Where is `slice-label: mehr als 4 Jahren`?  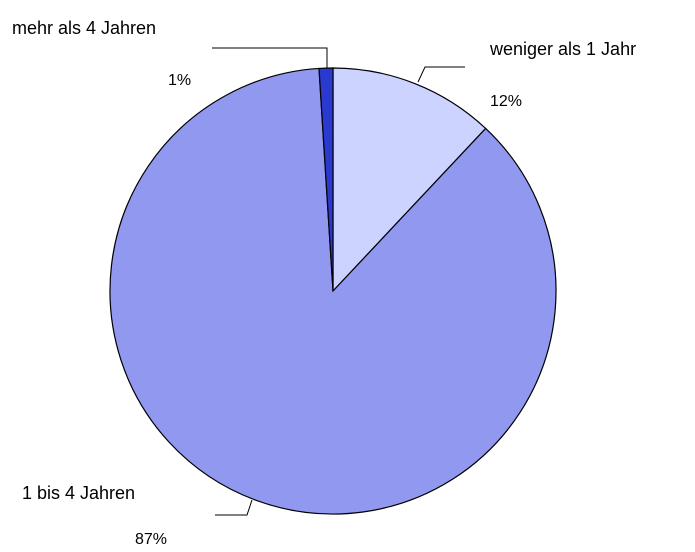
slice-label: mehr als 4 Jahren is located at coordinates (84, 28).